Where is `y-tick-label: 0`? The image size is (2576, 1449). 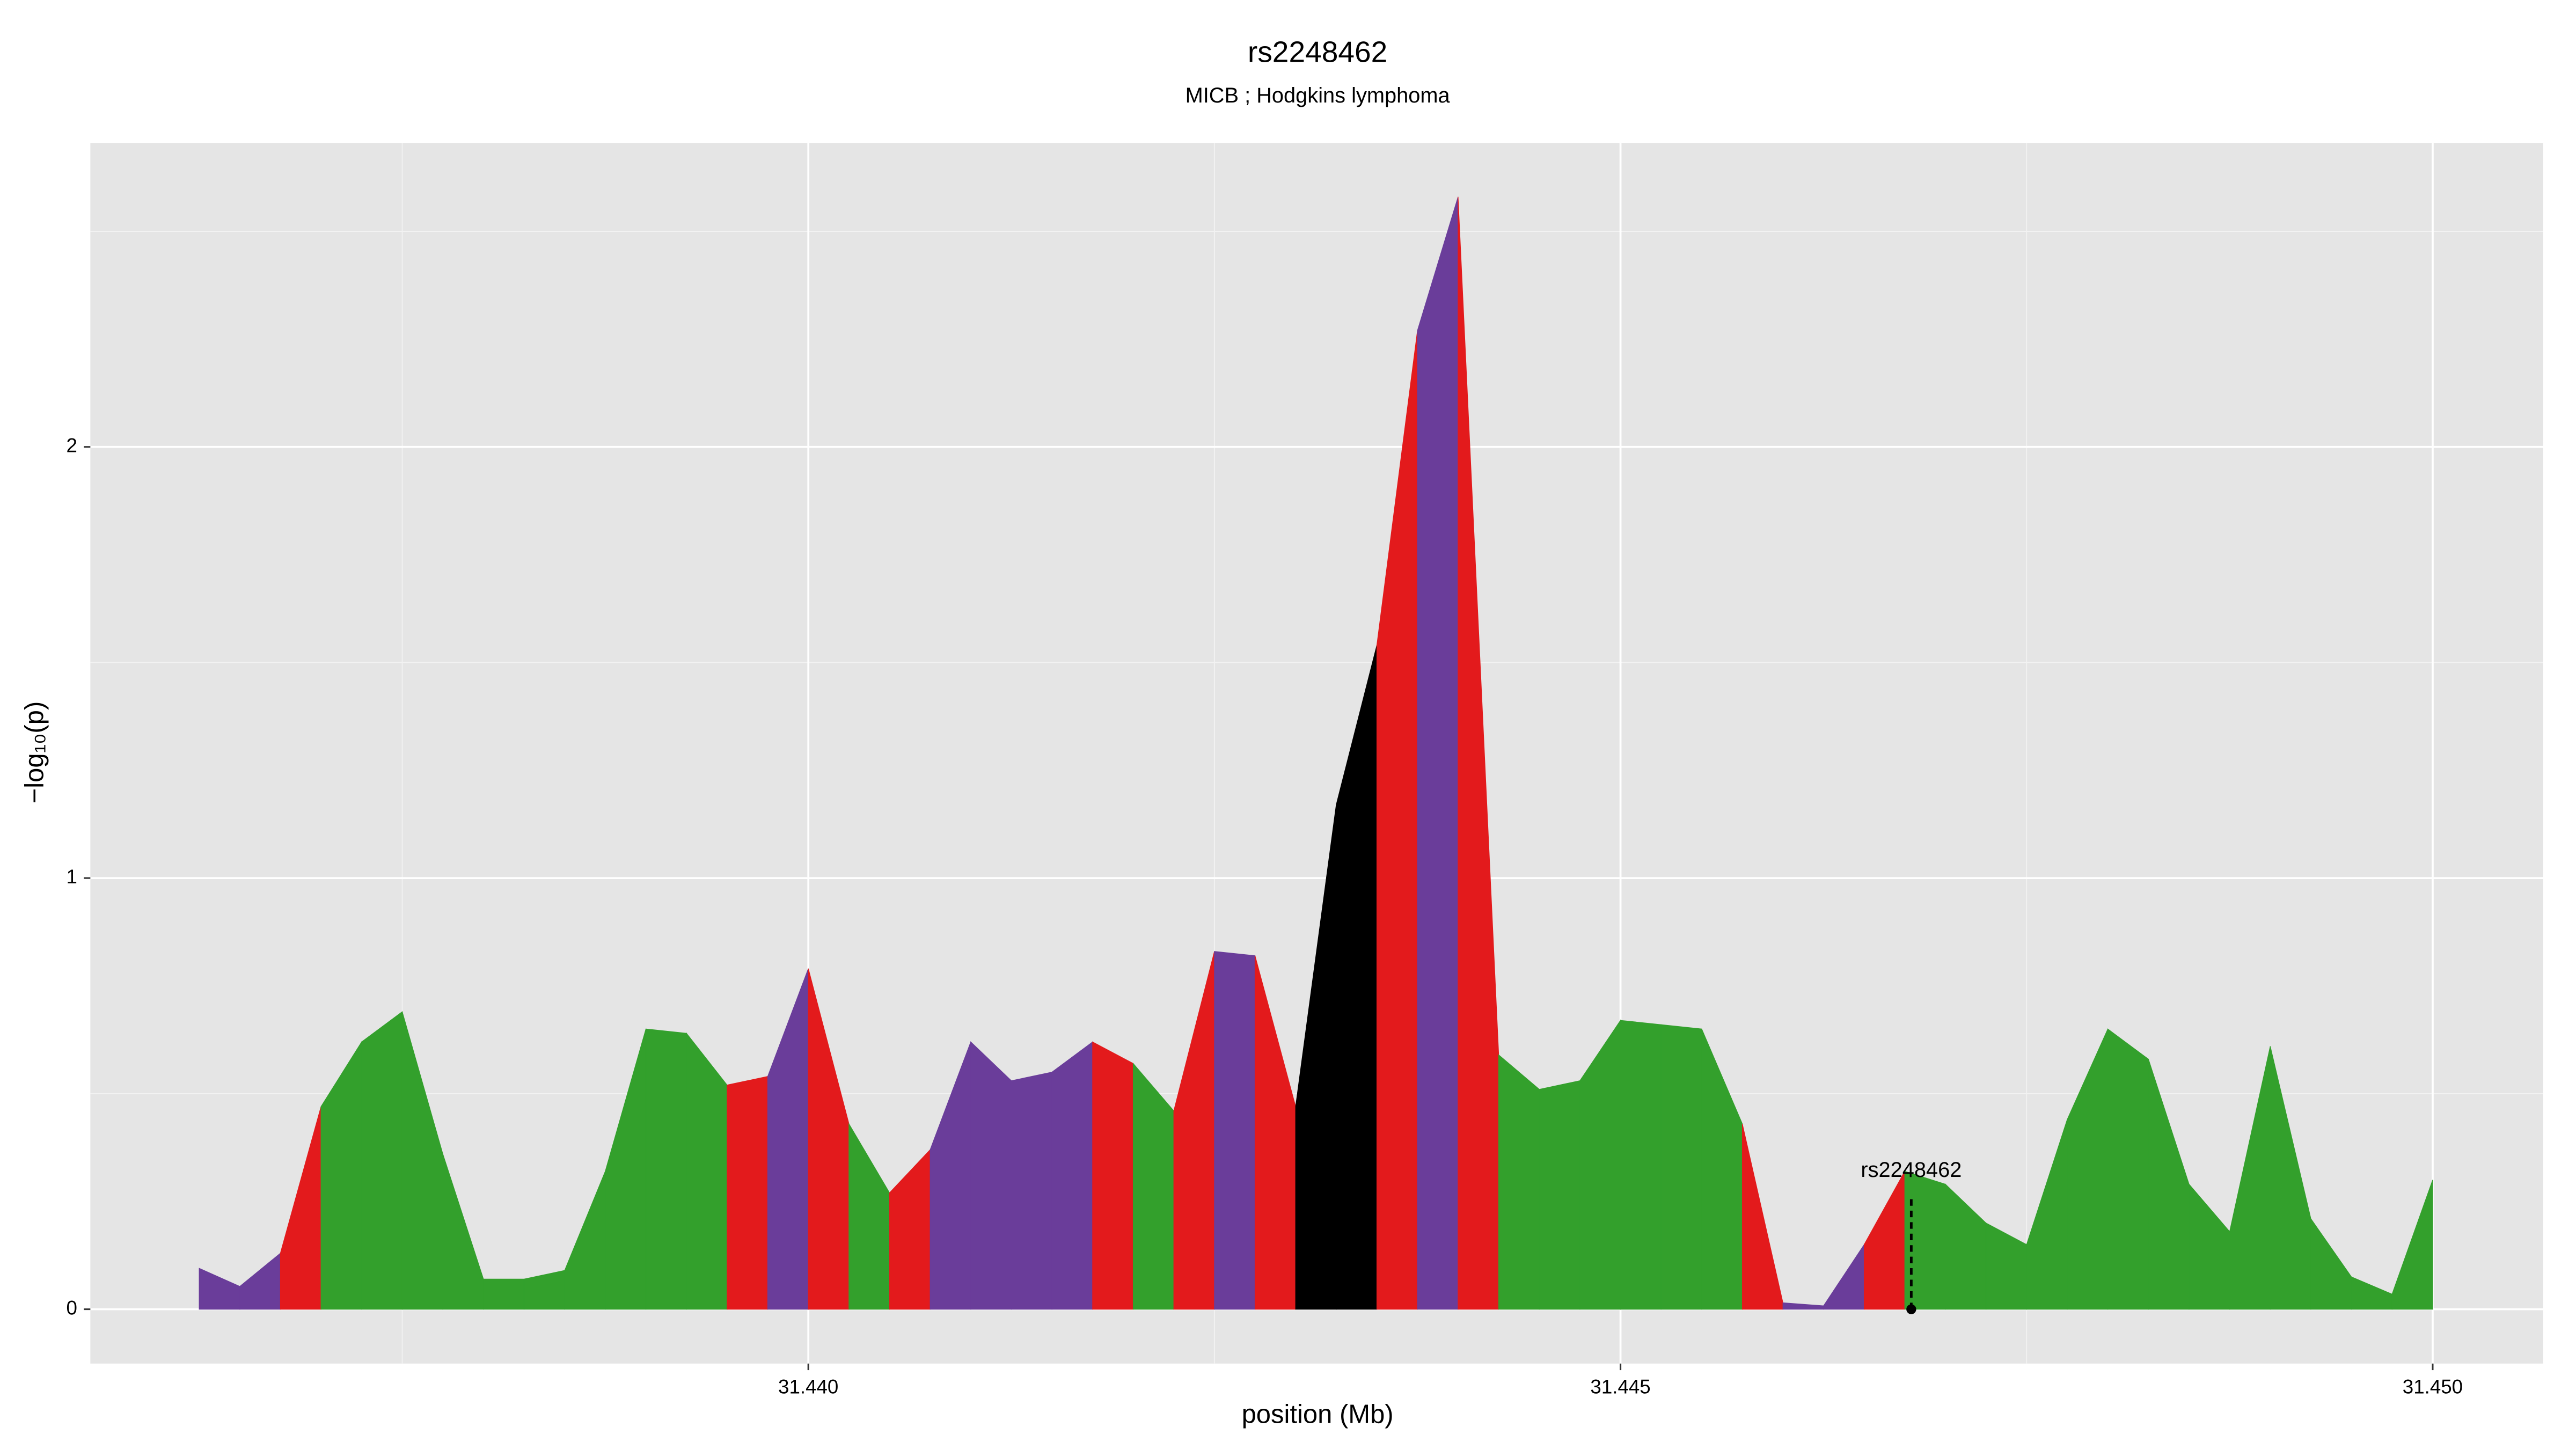
y-tick-label: 0 is located at coordinates (71, 1308).